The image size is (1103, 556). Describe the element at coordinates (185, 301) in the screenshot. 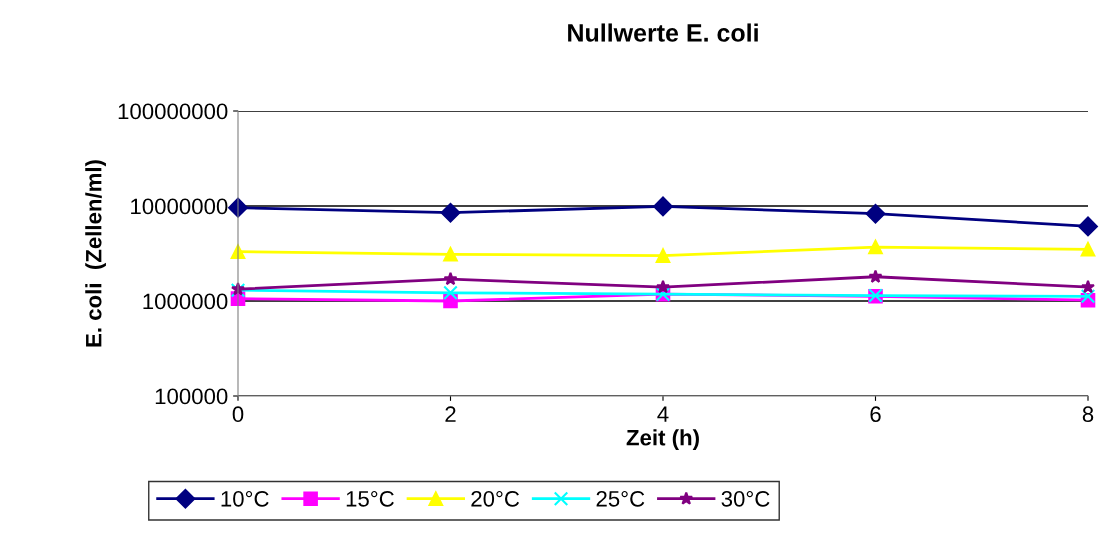

I see `y-tick-label: 1000000` at that location.